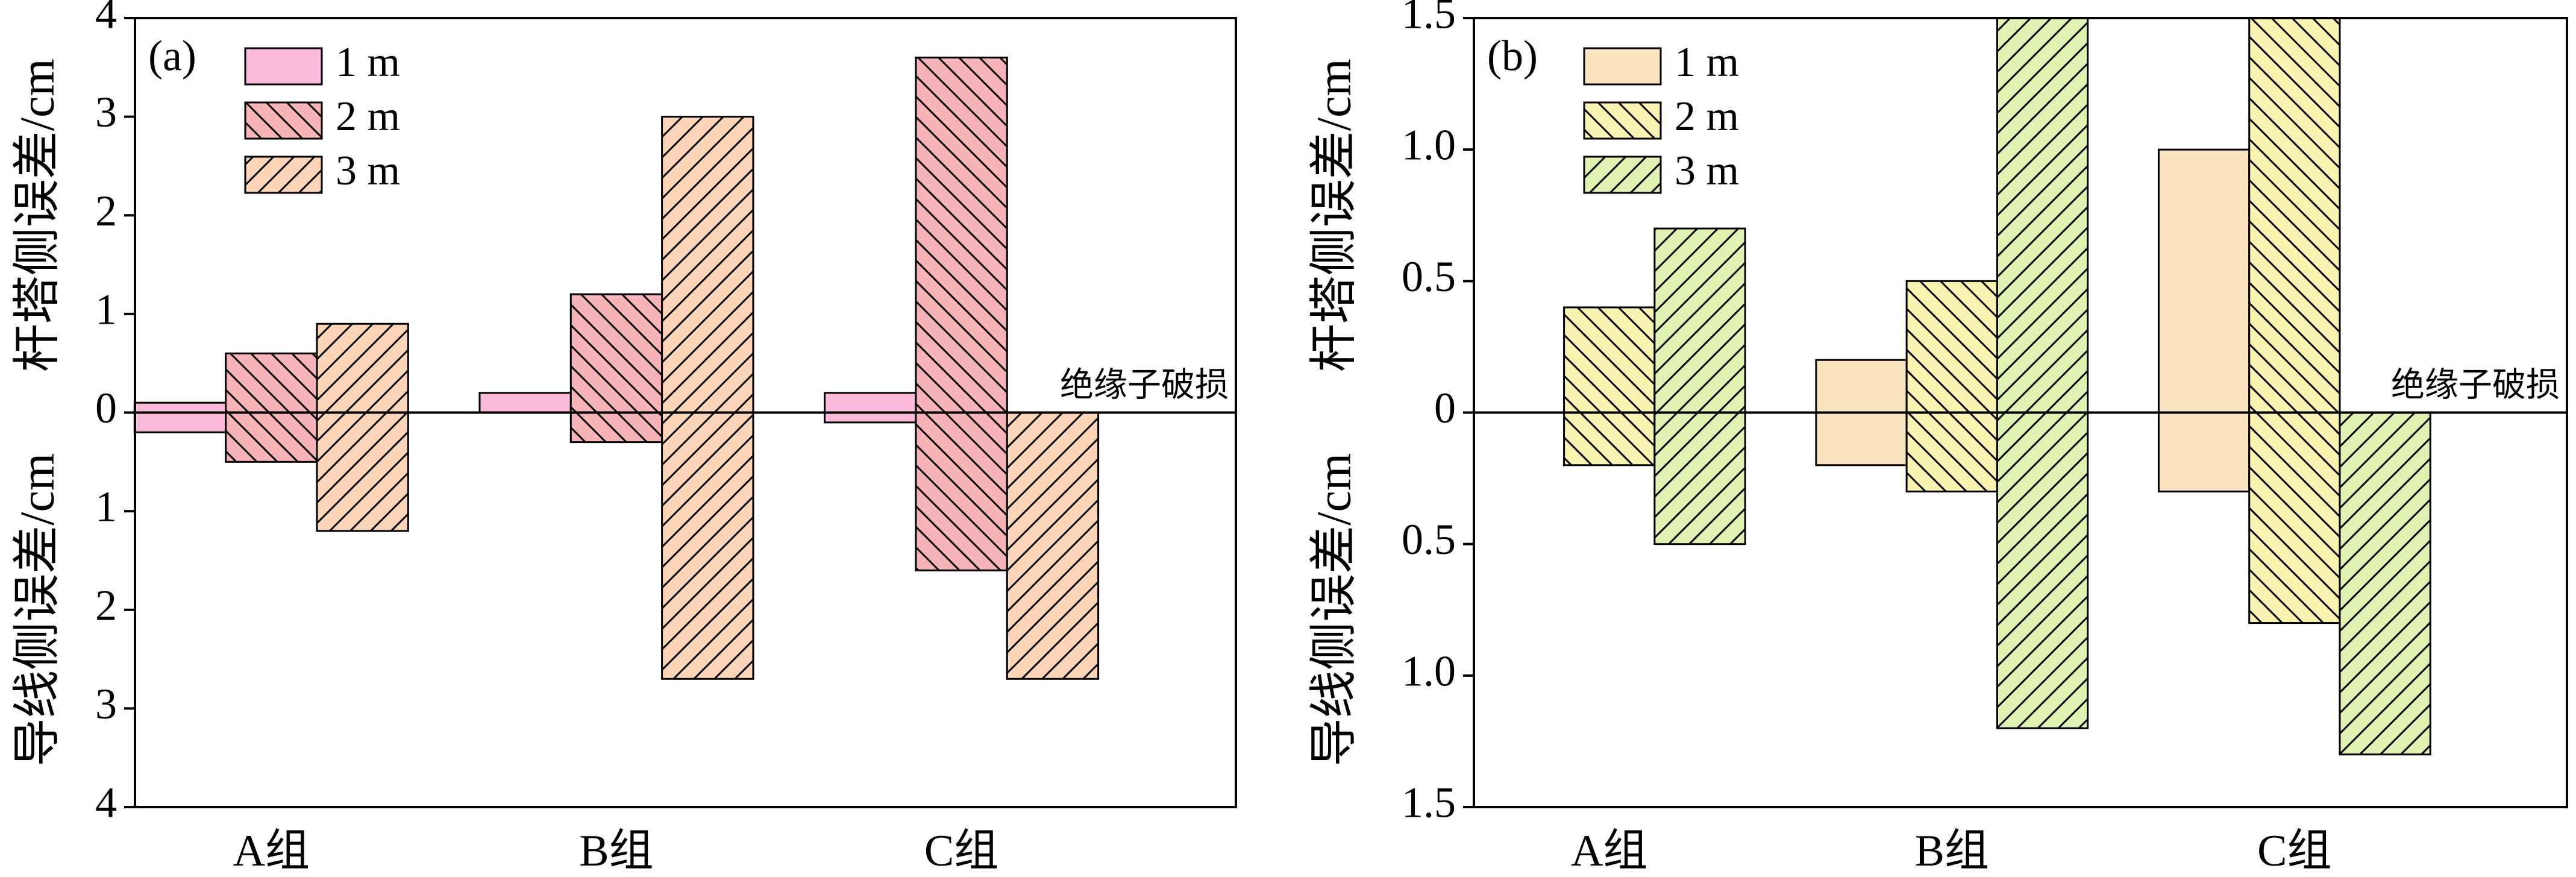  Describe the element at coordinates (1512, 56) in the screenshot. I see `panel-label: (b)` at that location.